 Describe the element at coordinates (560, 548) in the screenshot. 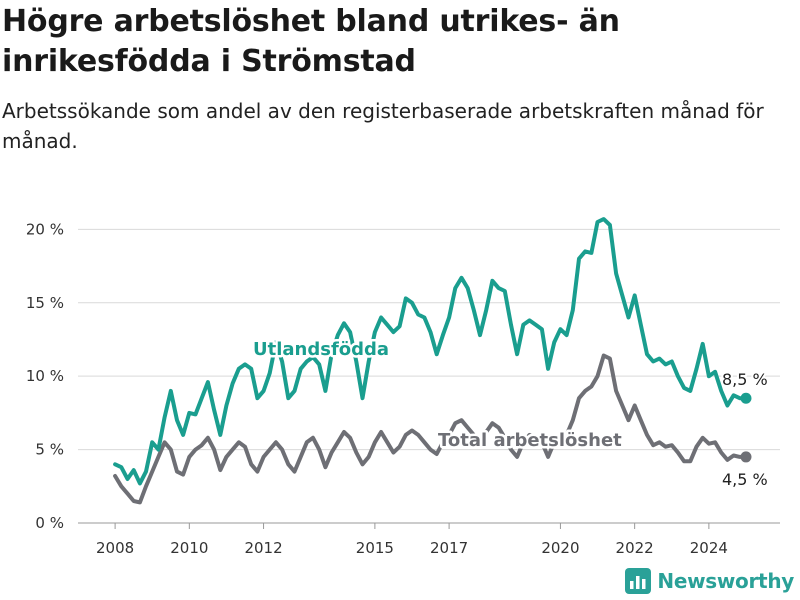

I see `x-tick-label: 2020` at that location.